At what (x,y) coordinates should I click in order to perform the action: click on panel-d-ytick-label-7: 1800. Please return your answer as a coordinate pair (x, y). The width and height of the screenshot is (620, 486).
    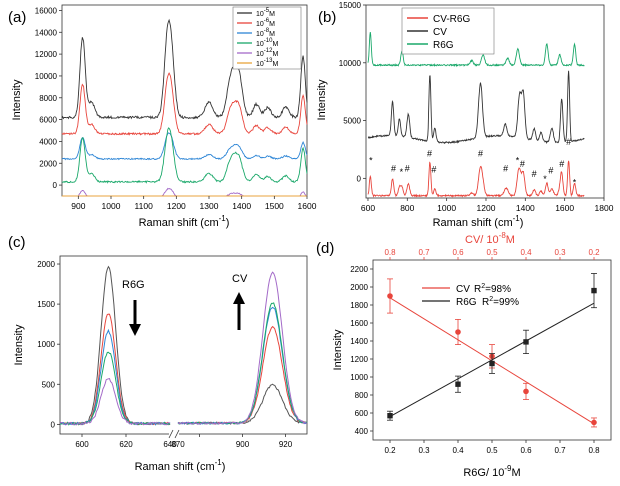
    Looking at the image, I should click on (359, 305).